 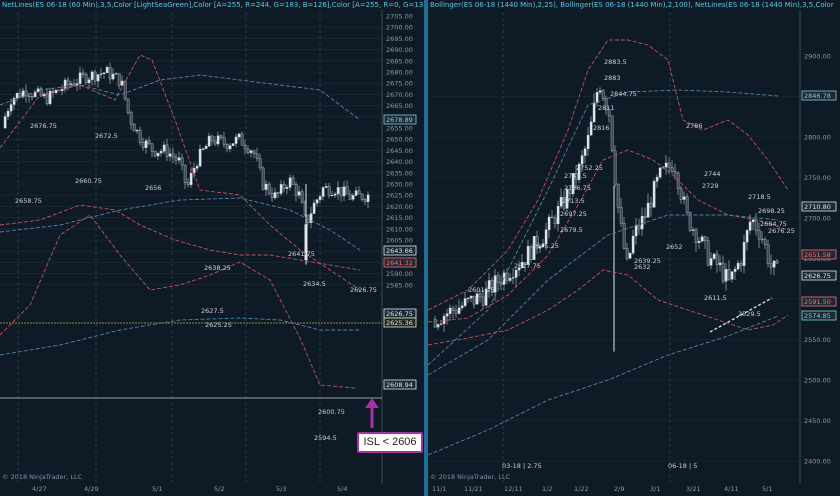 What do you see at coordinates (426, 248) in the screenshot?
I see `panel-divider` at bounding box center [426, 248].